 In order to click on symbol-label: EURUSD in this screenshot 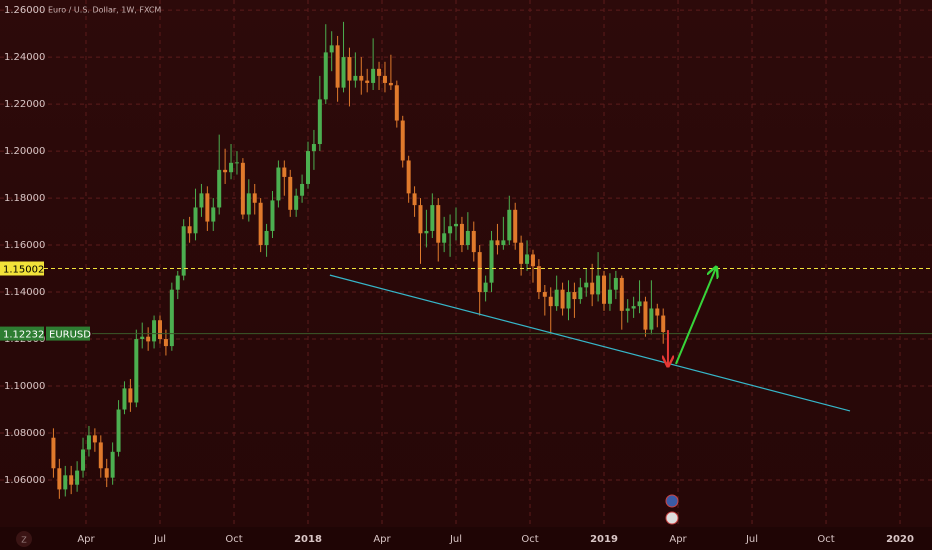, I will do `click(70, 335)`.